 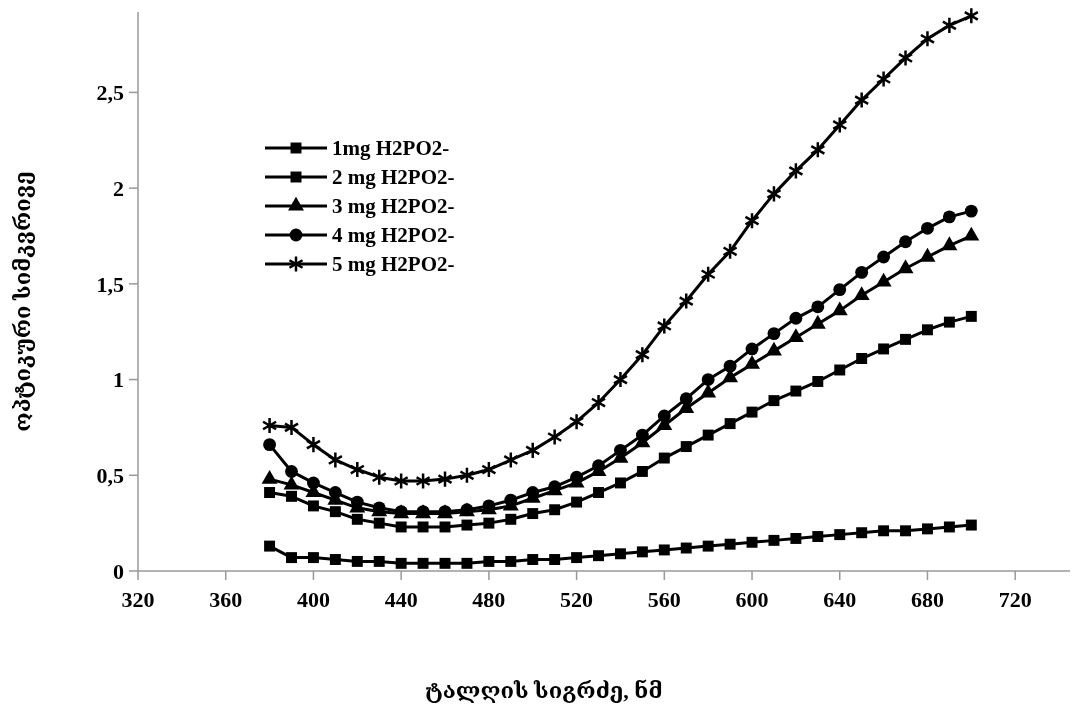 I want to click on legend-label: 4 mg H2PO2-, so click(x=393, y=235).